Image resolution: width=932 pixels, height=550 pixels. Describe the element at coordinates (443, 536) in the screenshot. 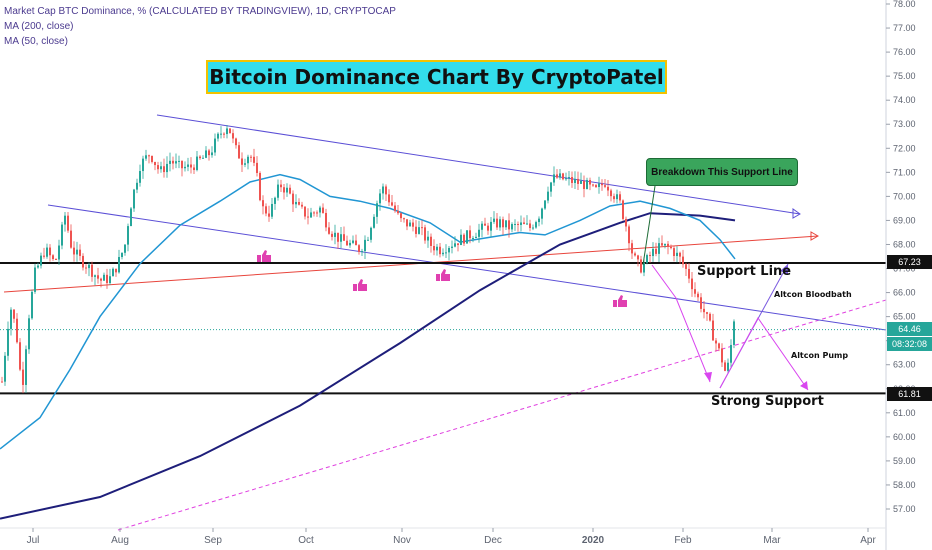

I see `time-axis: Jul Aug Sep Oct Nov Dec 2020 Feb Mar Apr` at that location.